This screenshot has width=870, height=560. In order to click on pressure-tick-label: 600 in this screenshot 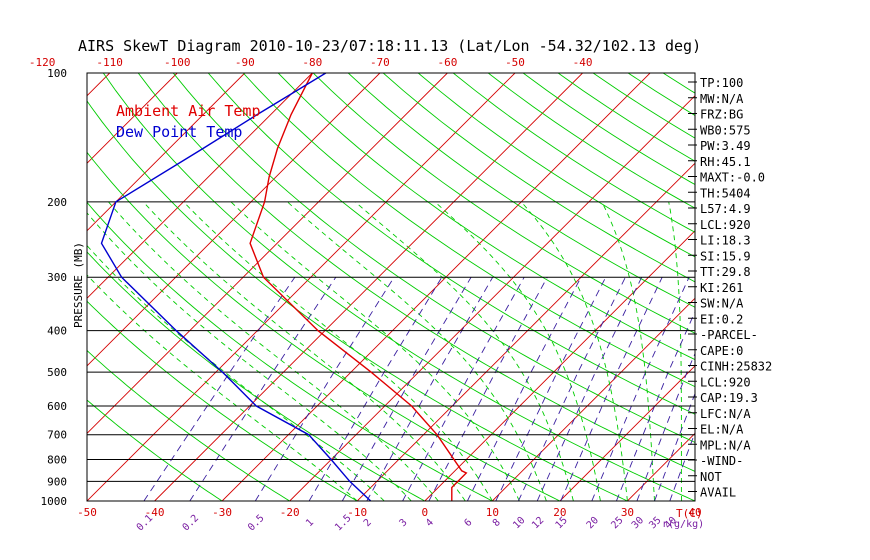, I will do `click(57, 406)`.